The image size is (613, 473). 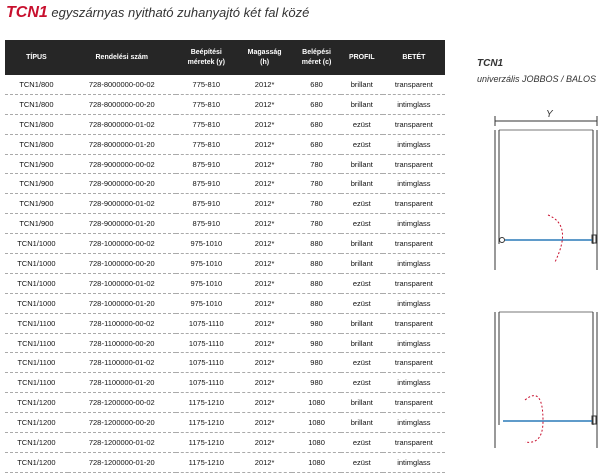 I want to click on header-line: TÍPUS, so click(x=36, y=57).